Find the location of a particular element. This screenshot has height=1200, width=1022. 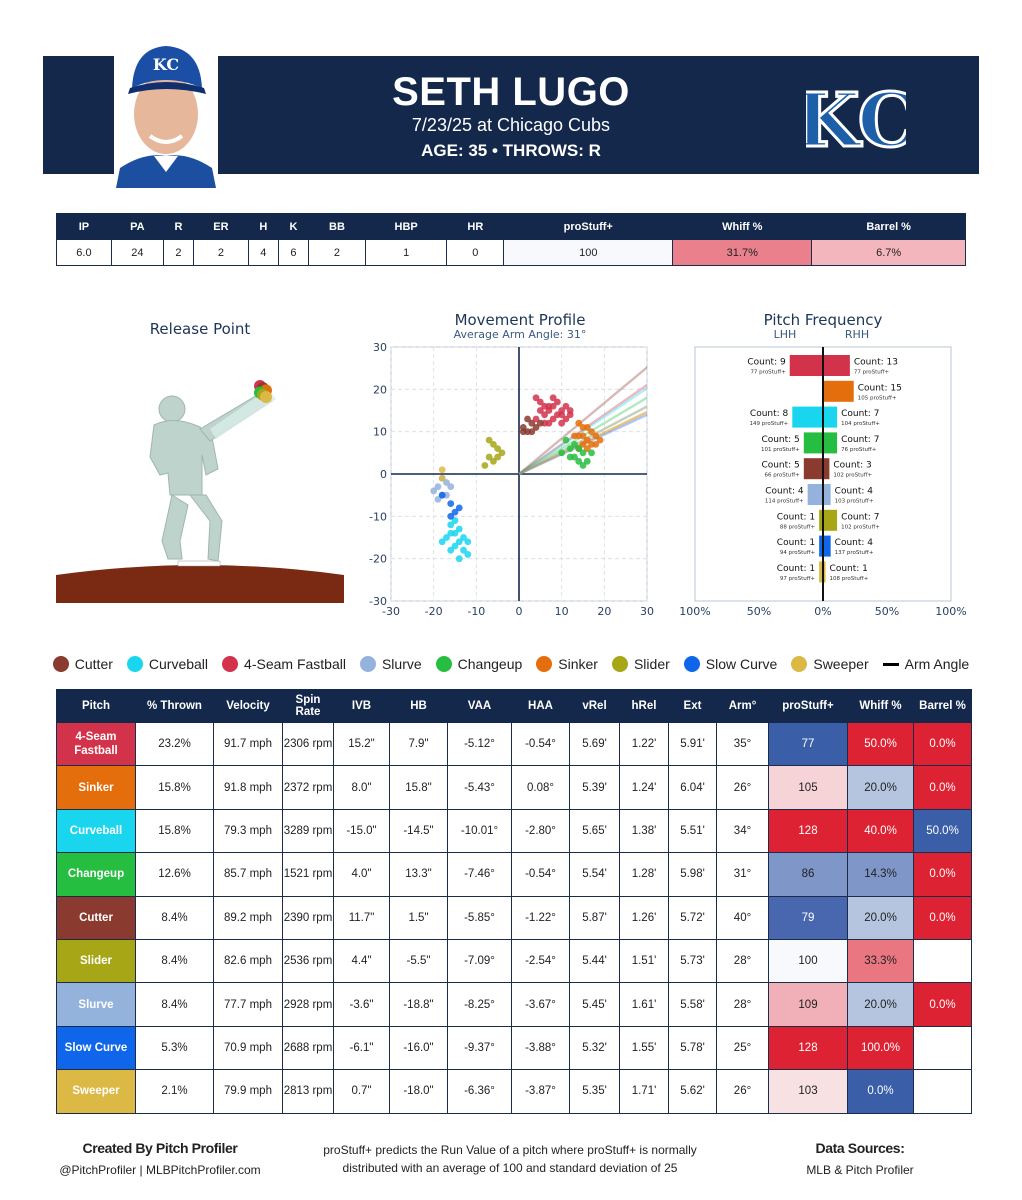

frequency-stuff-lhh: 97 proStuff+ is located at coordinates (798, 579).